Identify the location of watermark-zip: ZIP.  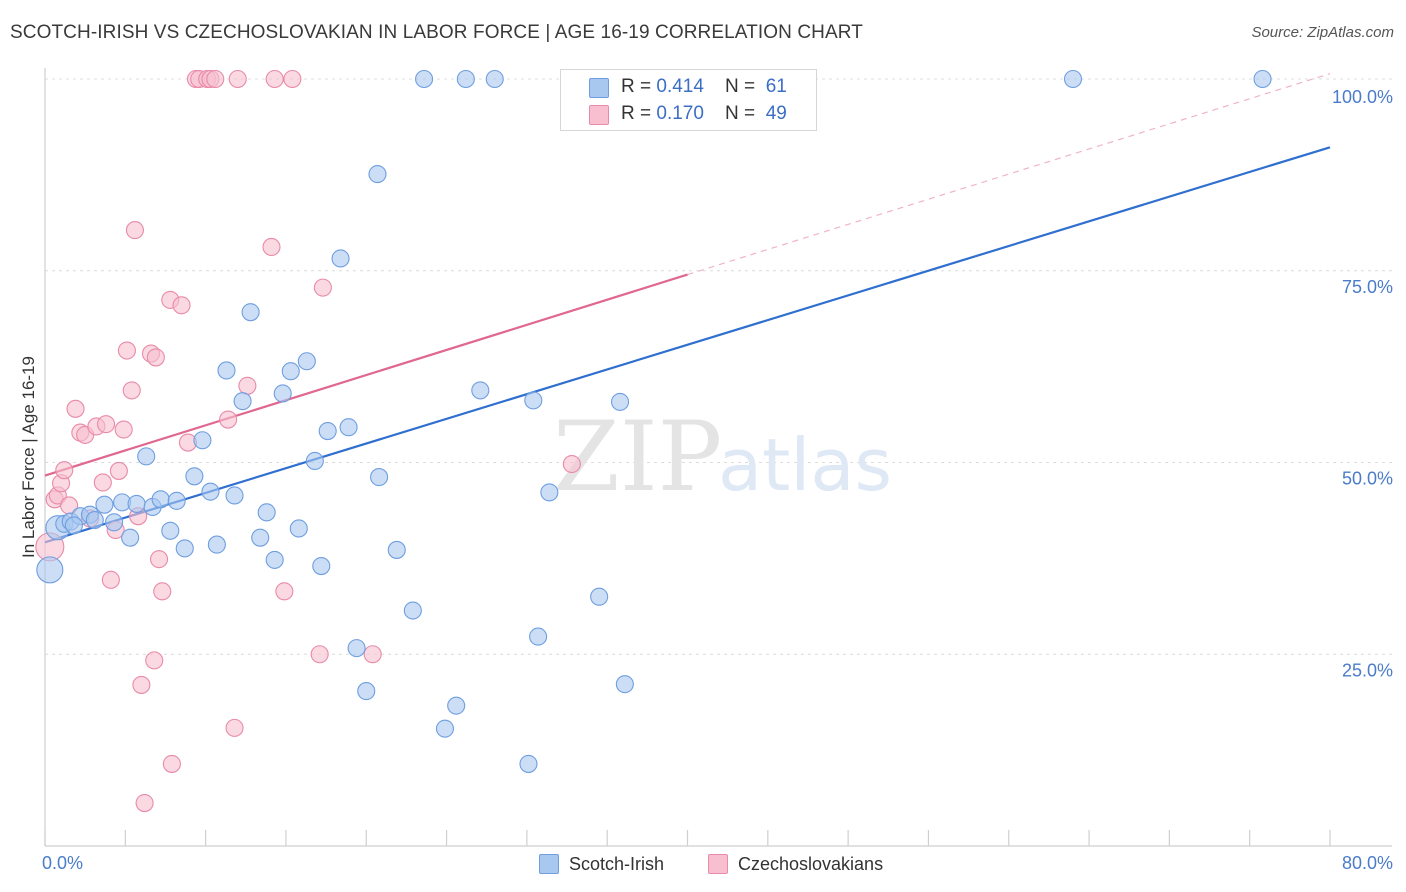
(637, 457).